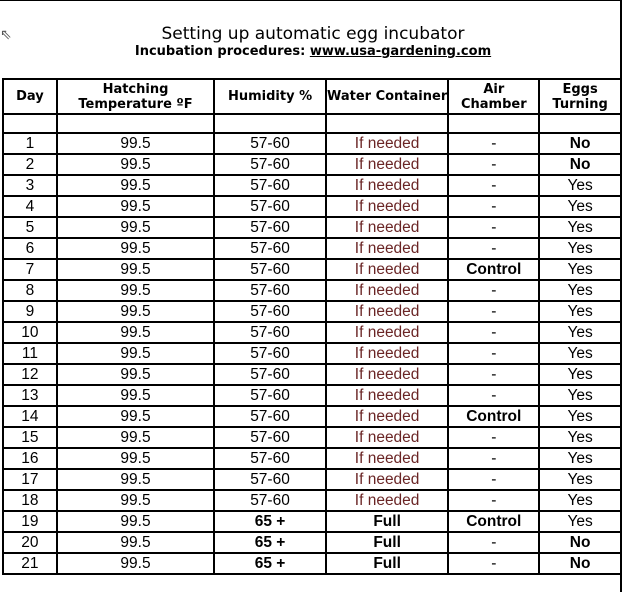 This screenshot has width=626, height=592. I want to click on cell-day: 2, so click(30, 164).